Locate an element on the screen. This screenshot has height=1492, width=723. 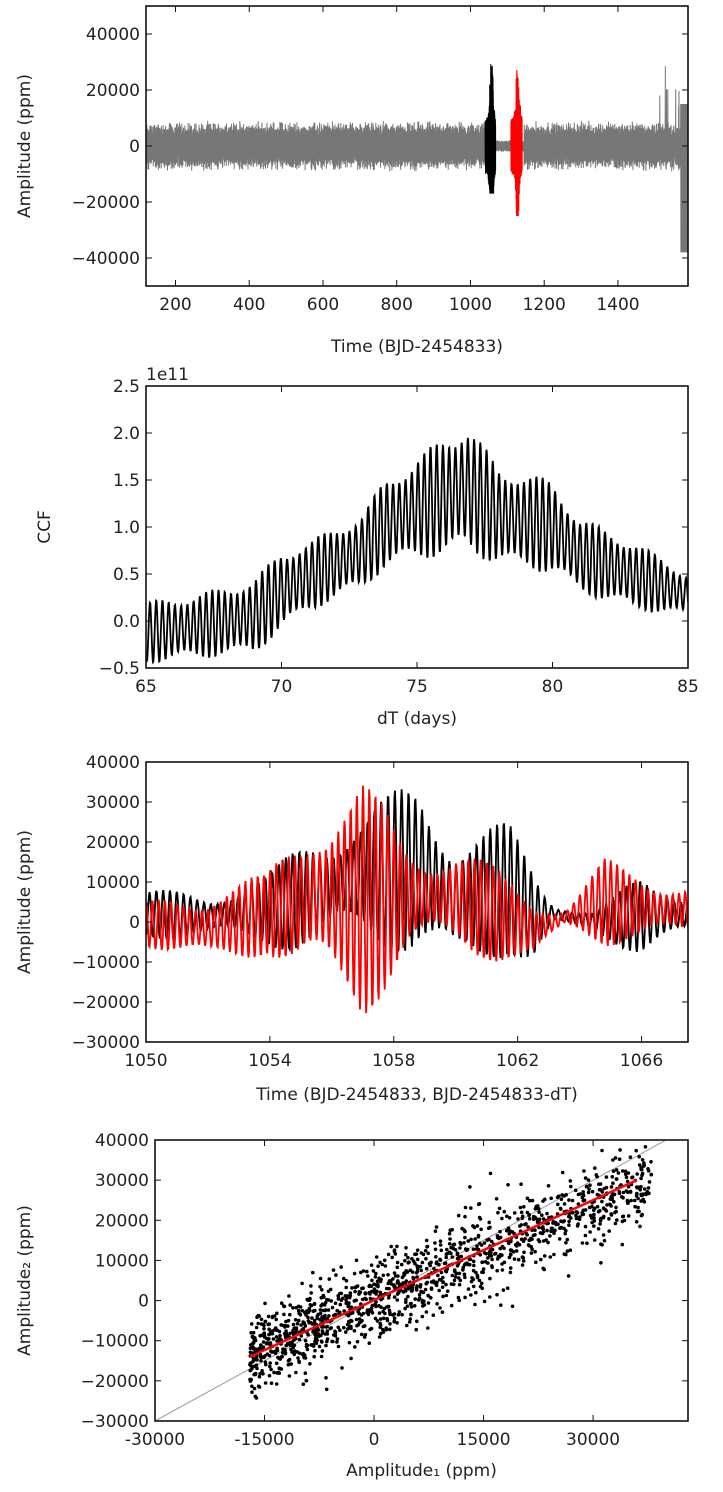
x-tick-label: 1000 is located at coordinates (470, 305).